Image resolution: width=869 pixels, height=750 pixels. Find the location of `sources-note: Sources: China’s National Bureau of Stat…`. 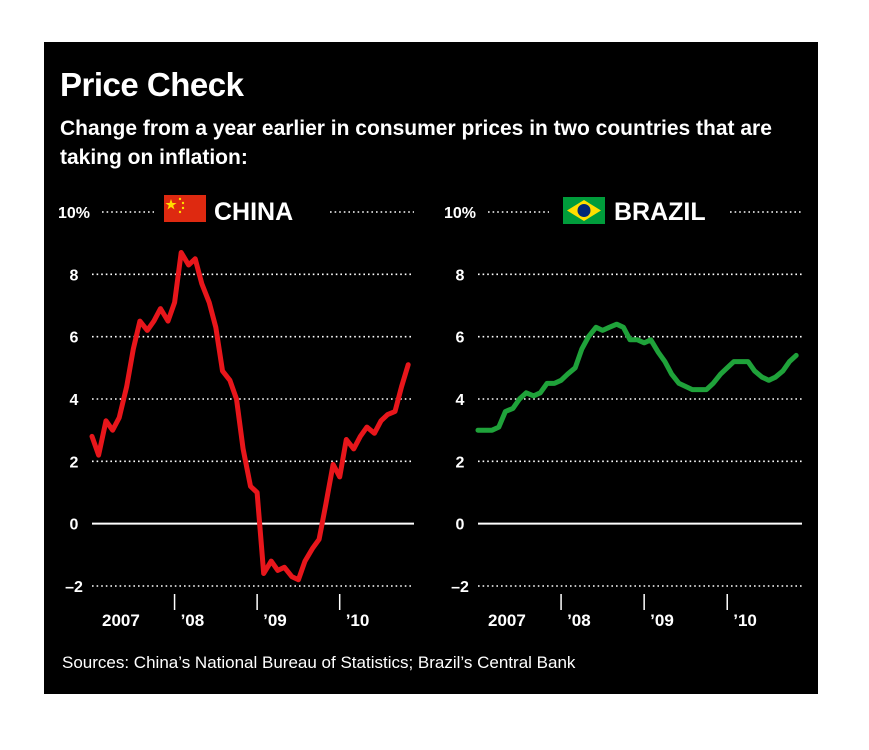

sources-note: Sources: China’s National Bureau of Stat… is located at coordinates (319, 662).